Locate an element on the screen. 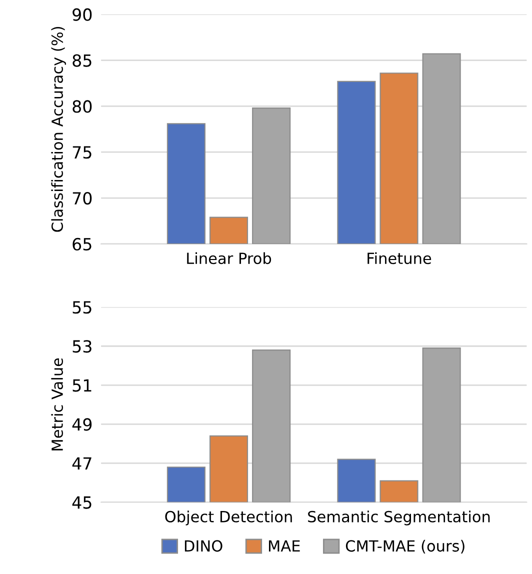 This screenshot has height=574, width=532. y-axis-title: Classification Accuracy (%) is located at coordinates (58, 129).